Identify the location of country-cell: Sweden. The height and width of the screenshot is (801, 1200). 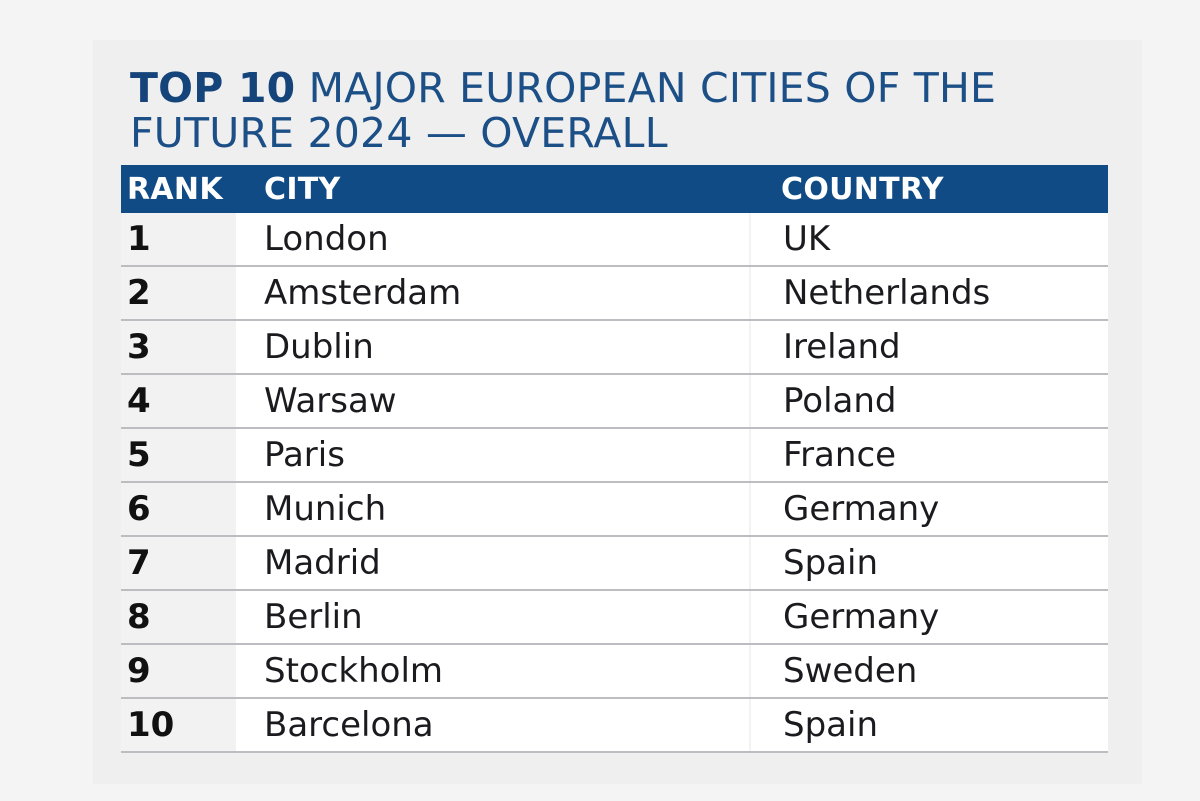
(928, 671).